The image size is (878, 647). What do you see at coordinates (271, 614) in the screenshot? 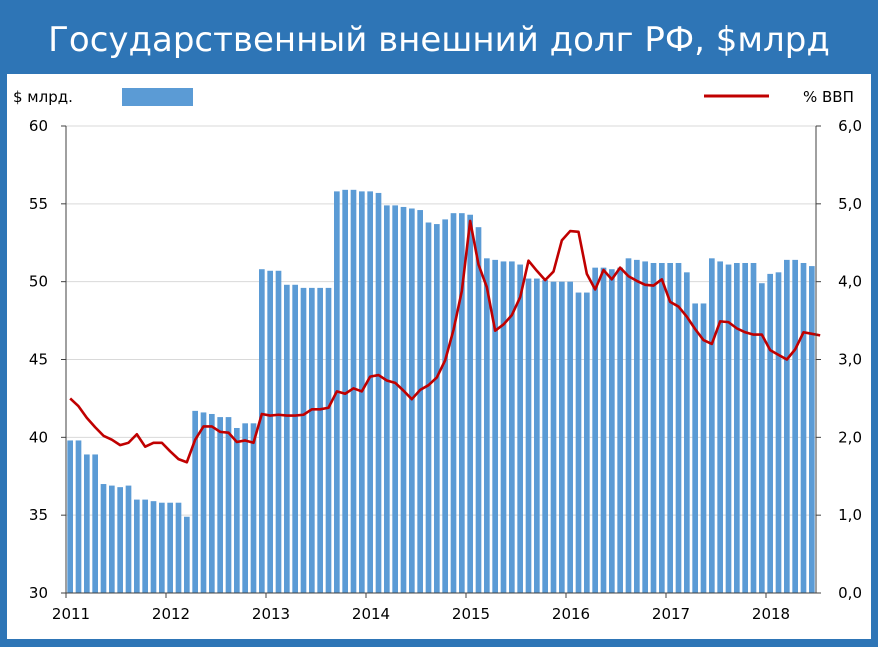
I see `x-tick-label: 2013` at bounding box center [271, 614].